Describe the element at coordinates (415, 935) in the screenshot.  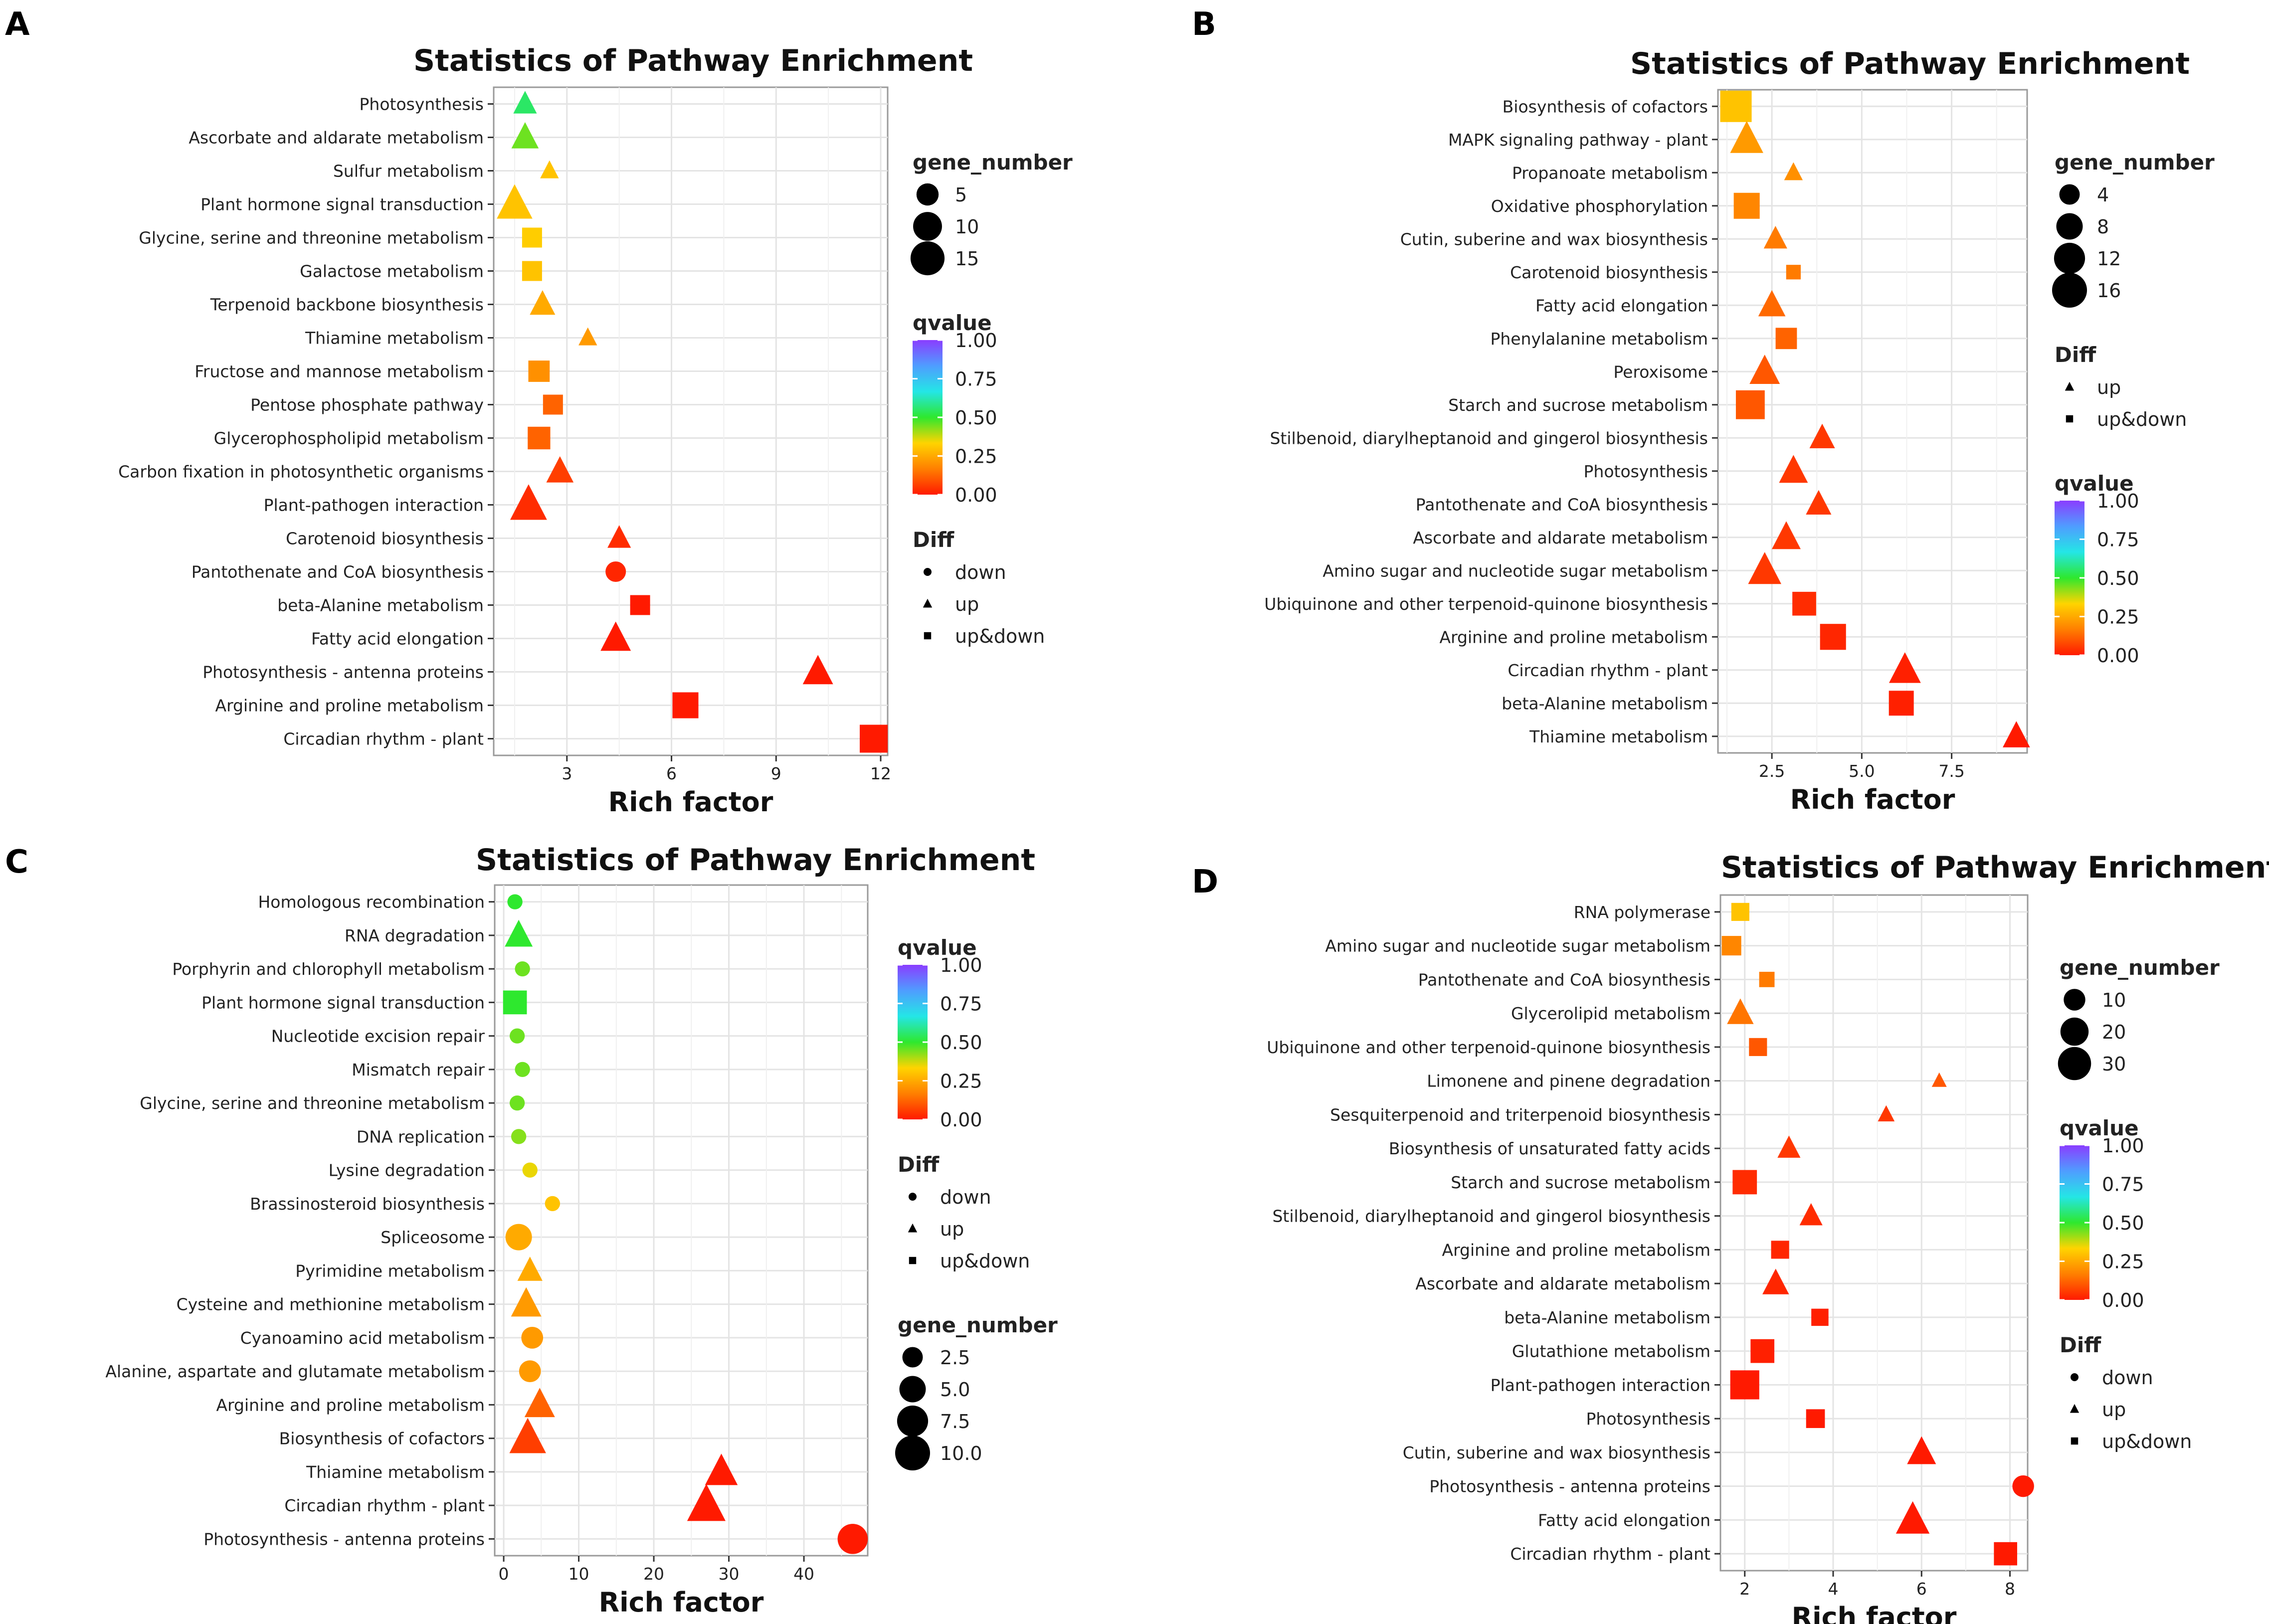
I see `pathway-label: RNA degradation` at that location.